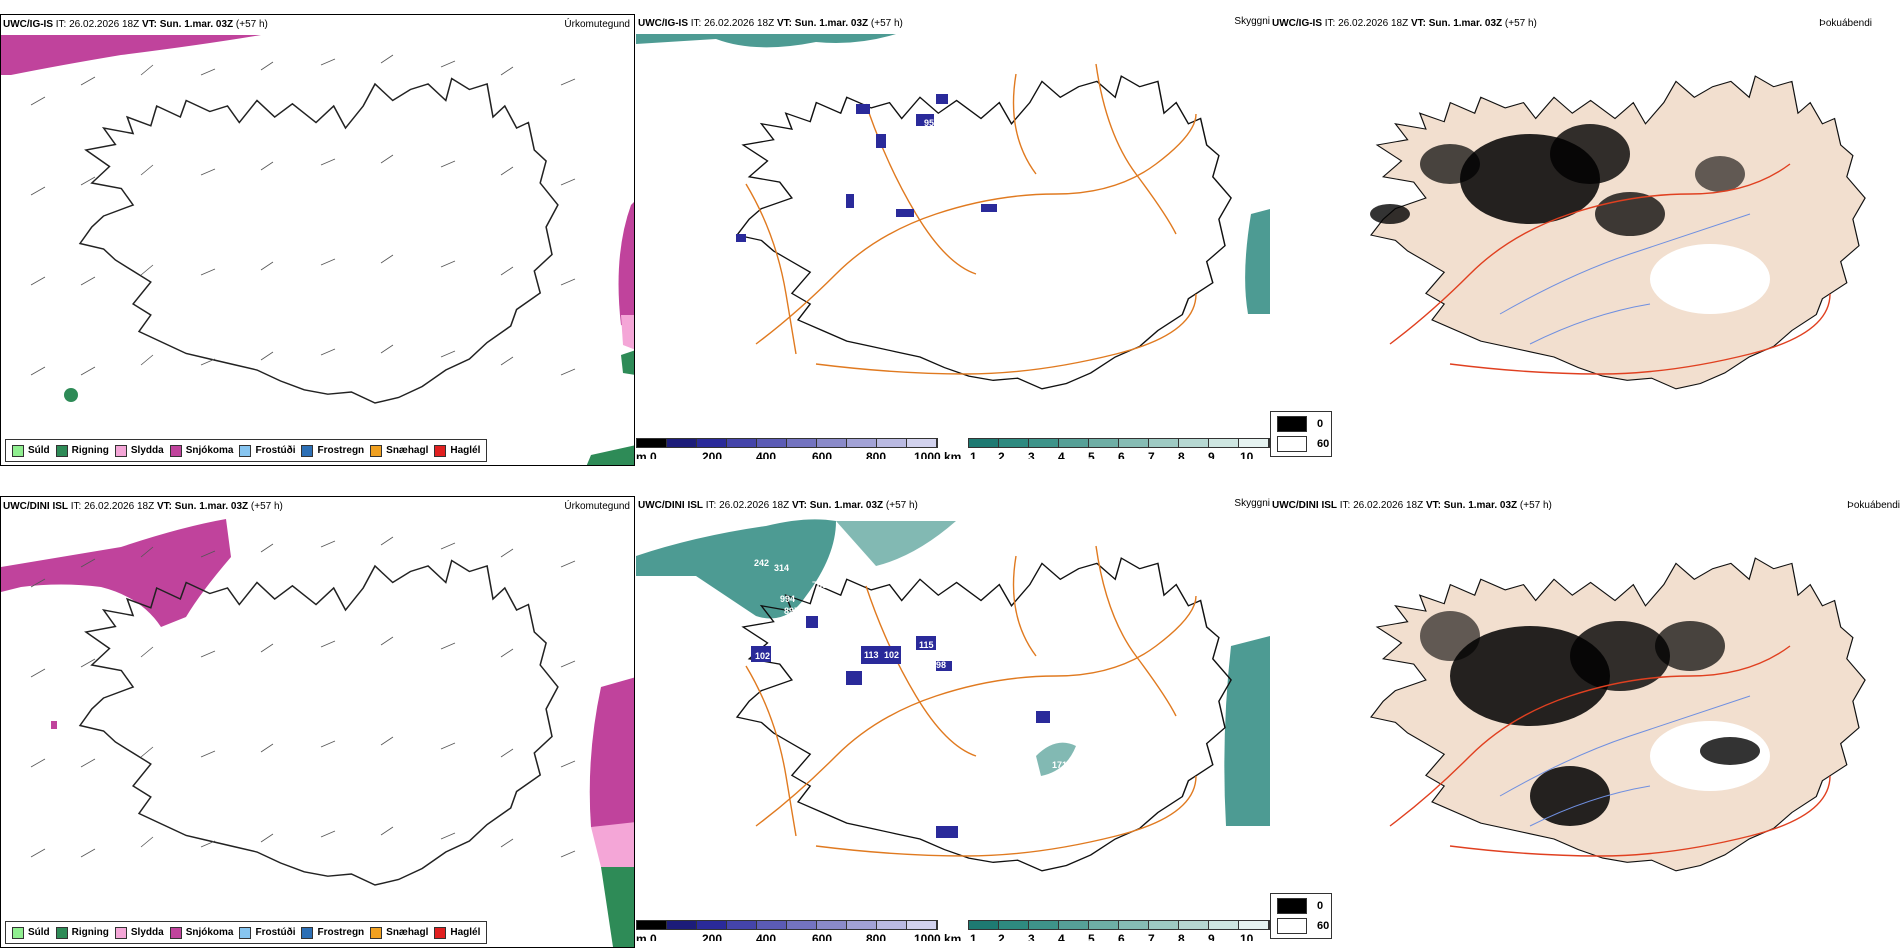  I want to click on legend-item-sudl: Súld, so click(31, 932).